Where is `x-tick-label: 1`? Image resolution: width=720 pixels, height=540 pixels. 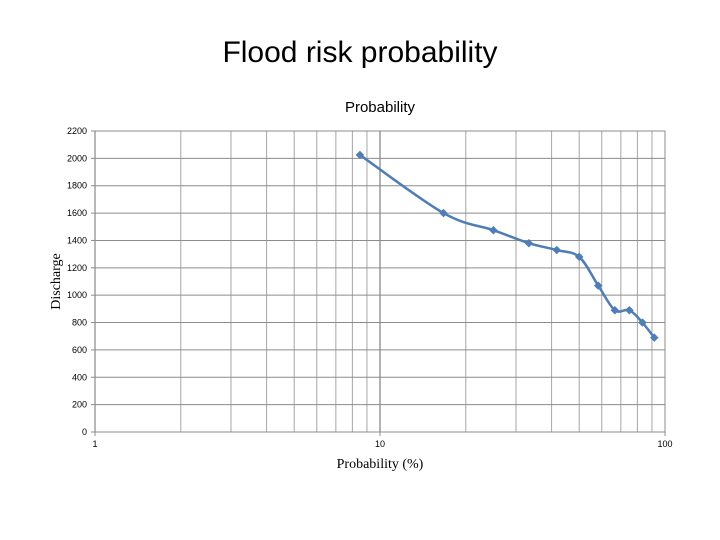 x-tick-label: 1 is located at coordinates (94, 444).